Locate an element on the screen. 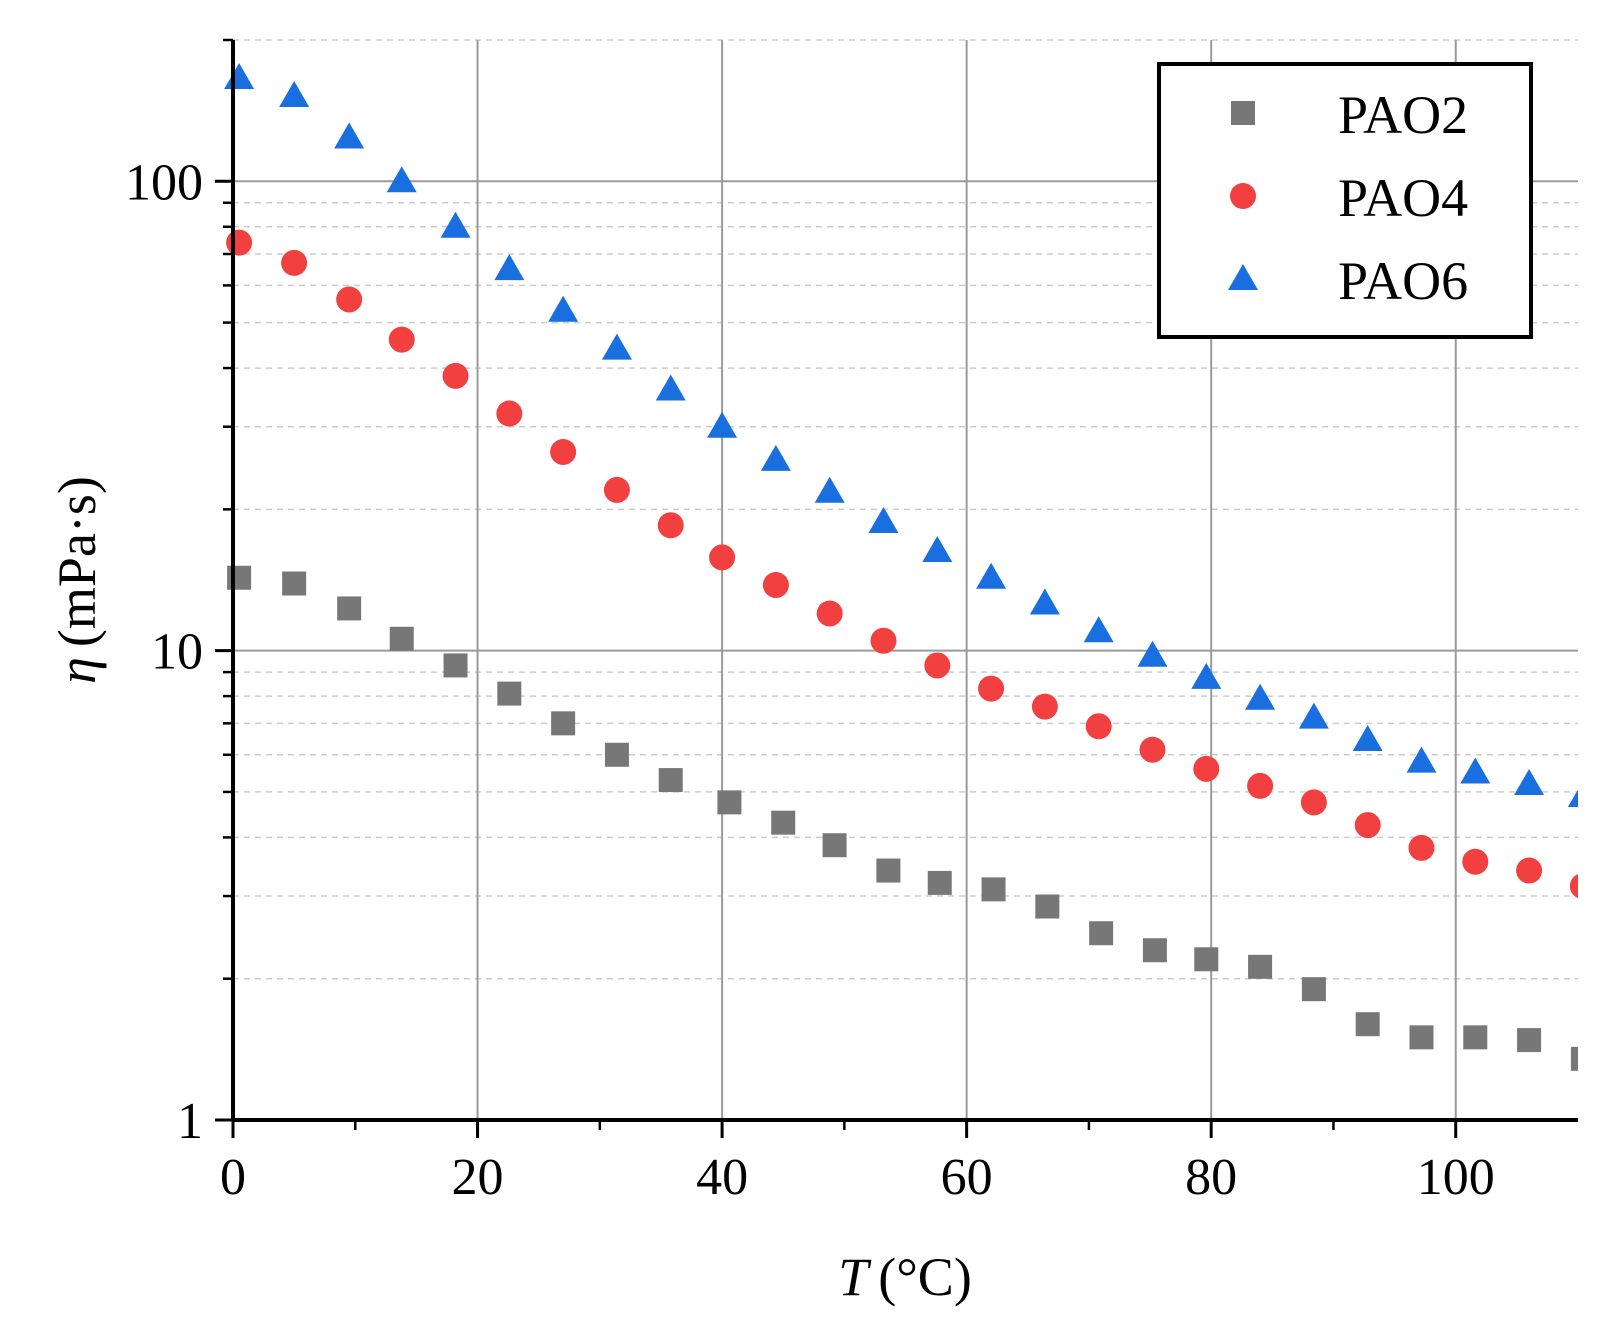 The width and height of the screenshot is (1603, 1335). legend-item-pao6: PAO6 is located at coordinates (1348, 281).